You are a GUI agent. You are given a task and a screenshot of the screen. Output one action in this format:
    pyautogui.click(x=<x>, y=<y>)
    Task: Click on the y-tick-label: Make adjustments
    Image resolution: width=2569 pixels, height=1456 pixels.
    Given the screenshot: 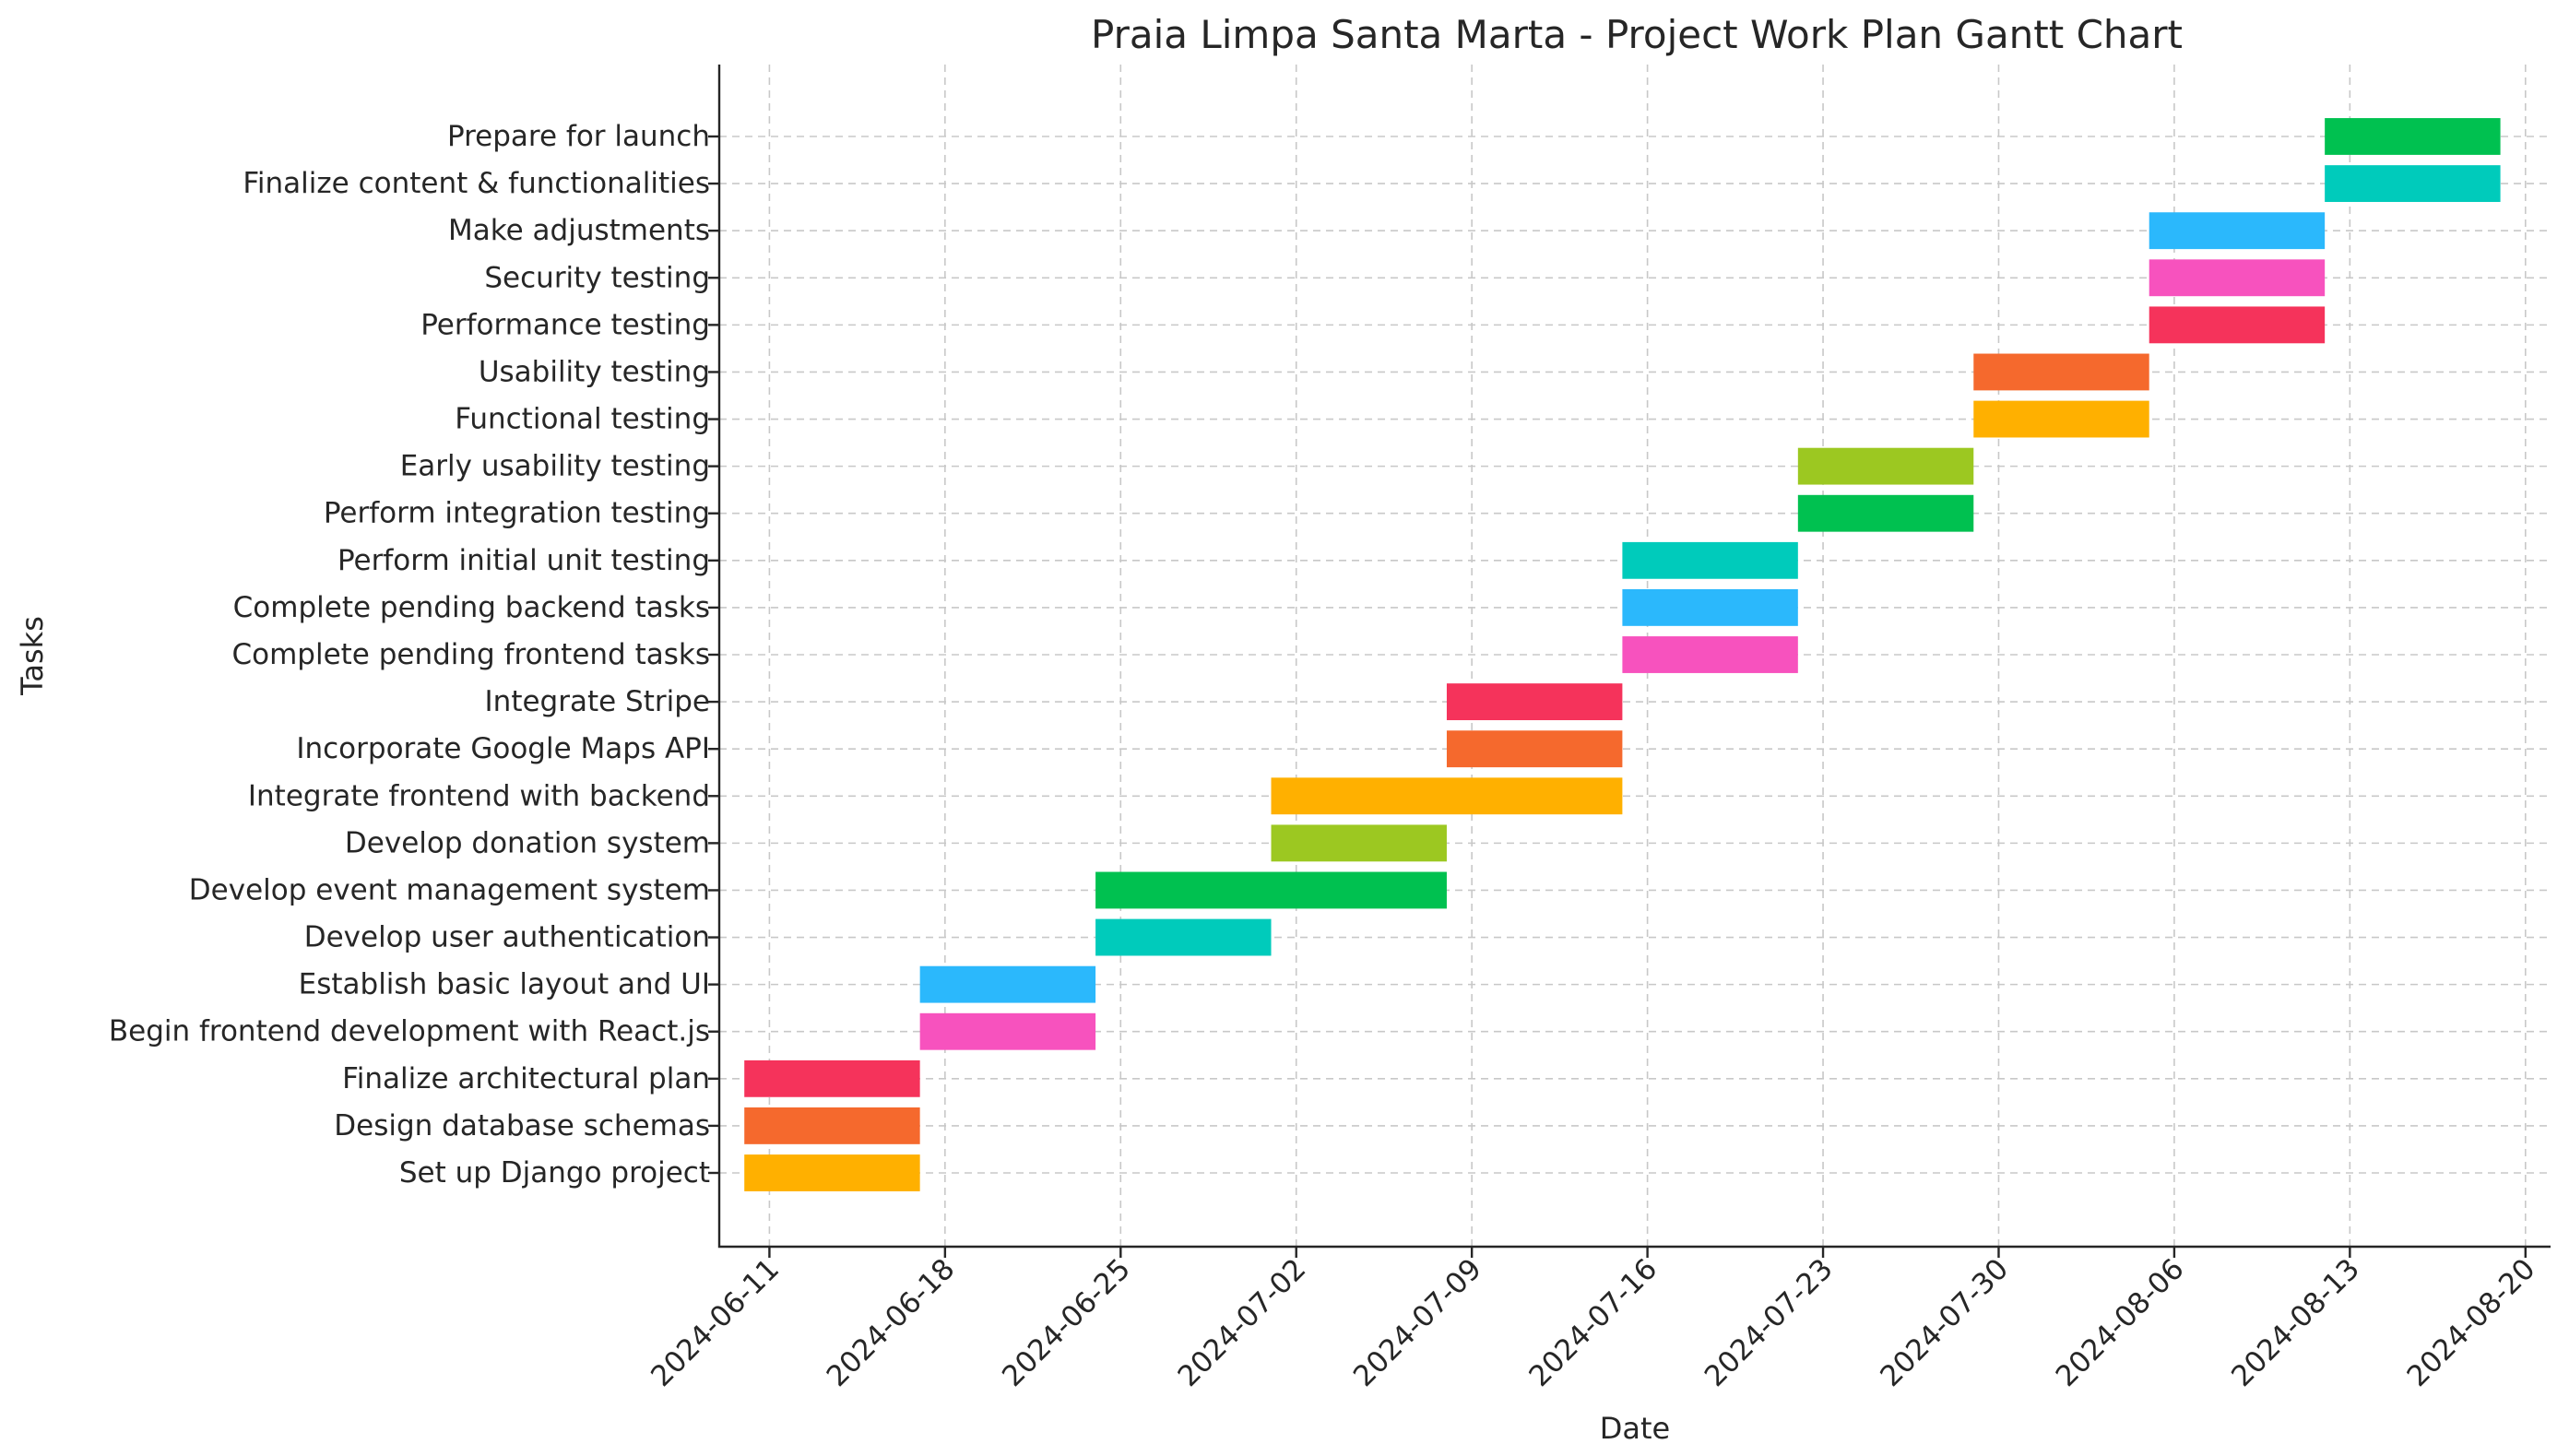 What is the action you would take?
    pyautogui.click(x=579, y=230)
    